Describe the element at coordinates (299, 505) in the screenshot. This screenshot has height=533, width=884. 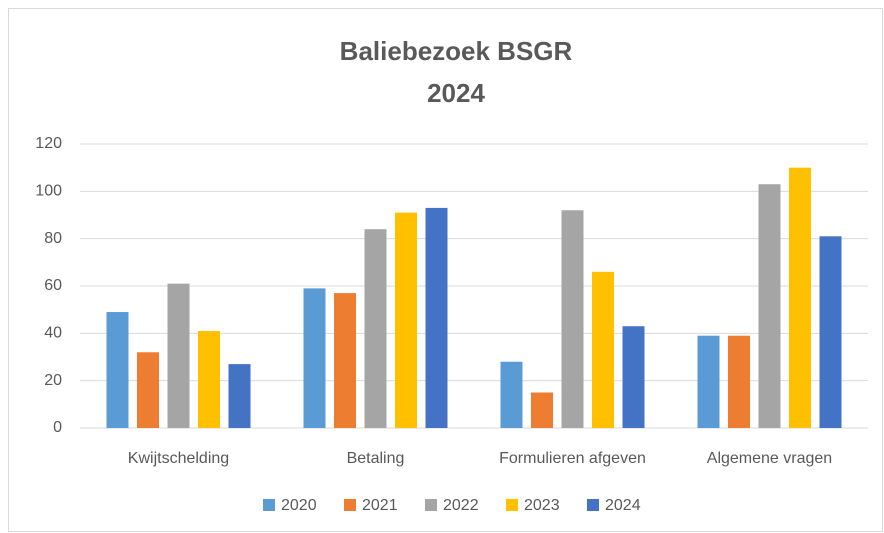
I see `legend-label: 2020` at that location.